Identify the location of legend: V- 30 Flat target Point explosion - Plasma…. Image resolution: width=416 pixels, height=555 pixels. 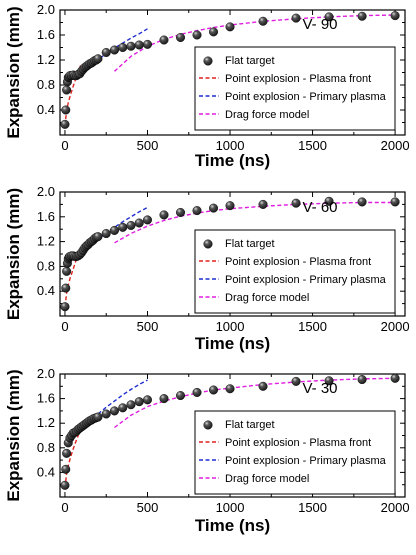
(295, 437).